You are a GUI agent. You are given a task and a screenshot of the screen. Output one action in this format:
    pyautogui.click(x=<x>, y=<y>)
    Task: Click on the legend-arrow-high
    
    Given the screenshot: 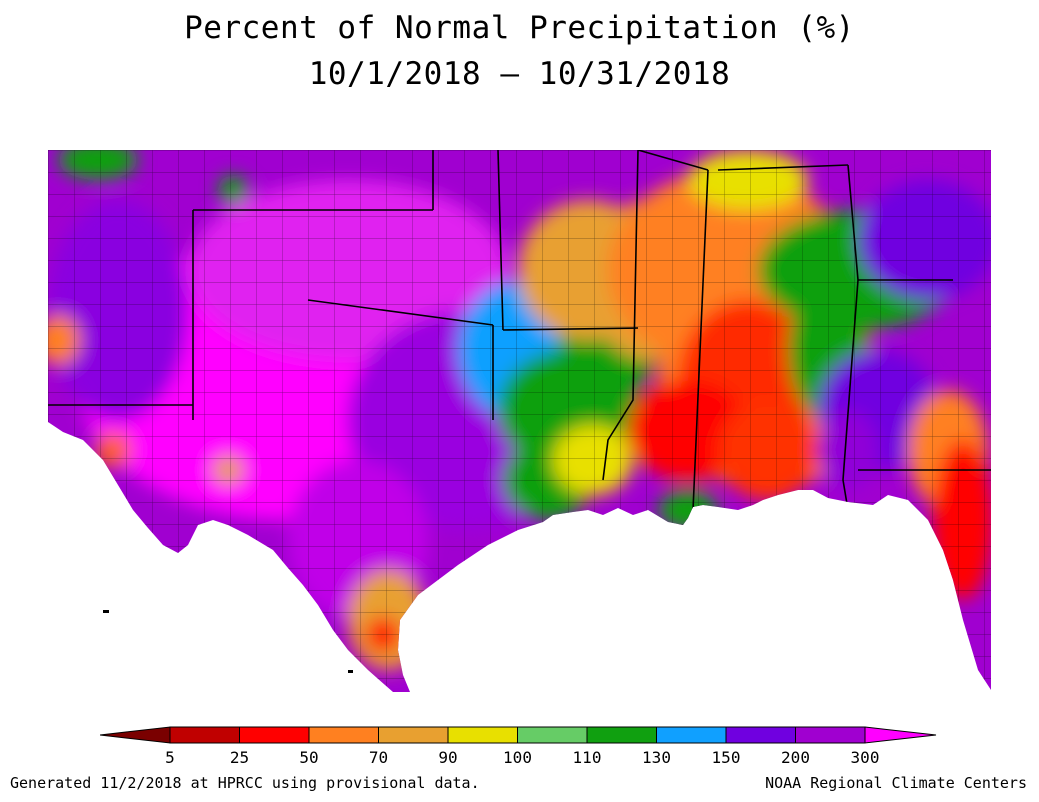 What is the action you would take?
    pyautogui.click(x=900, y=735)
    